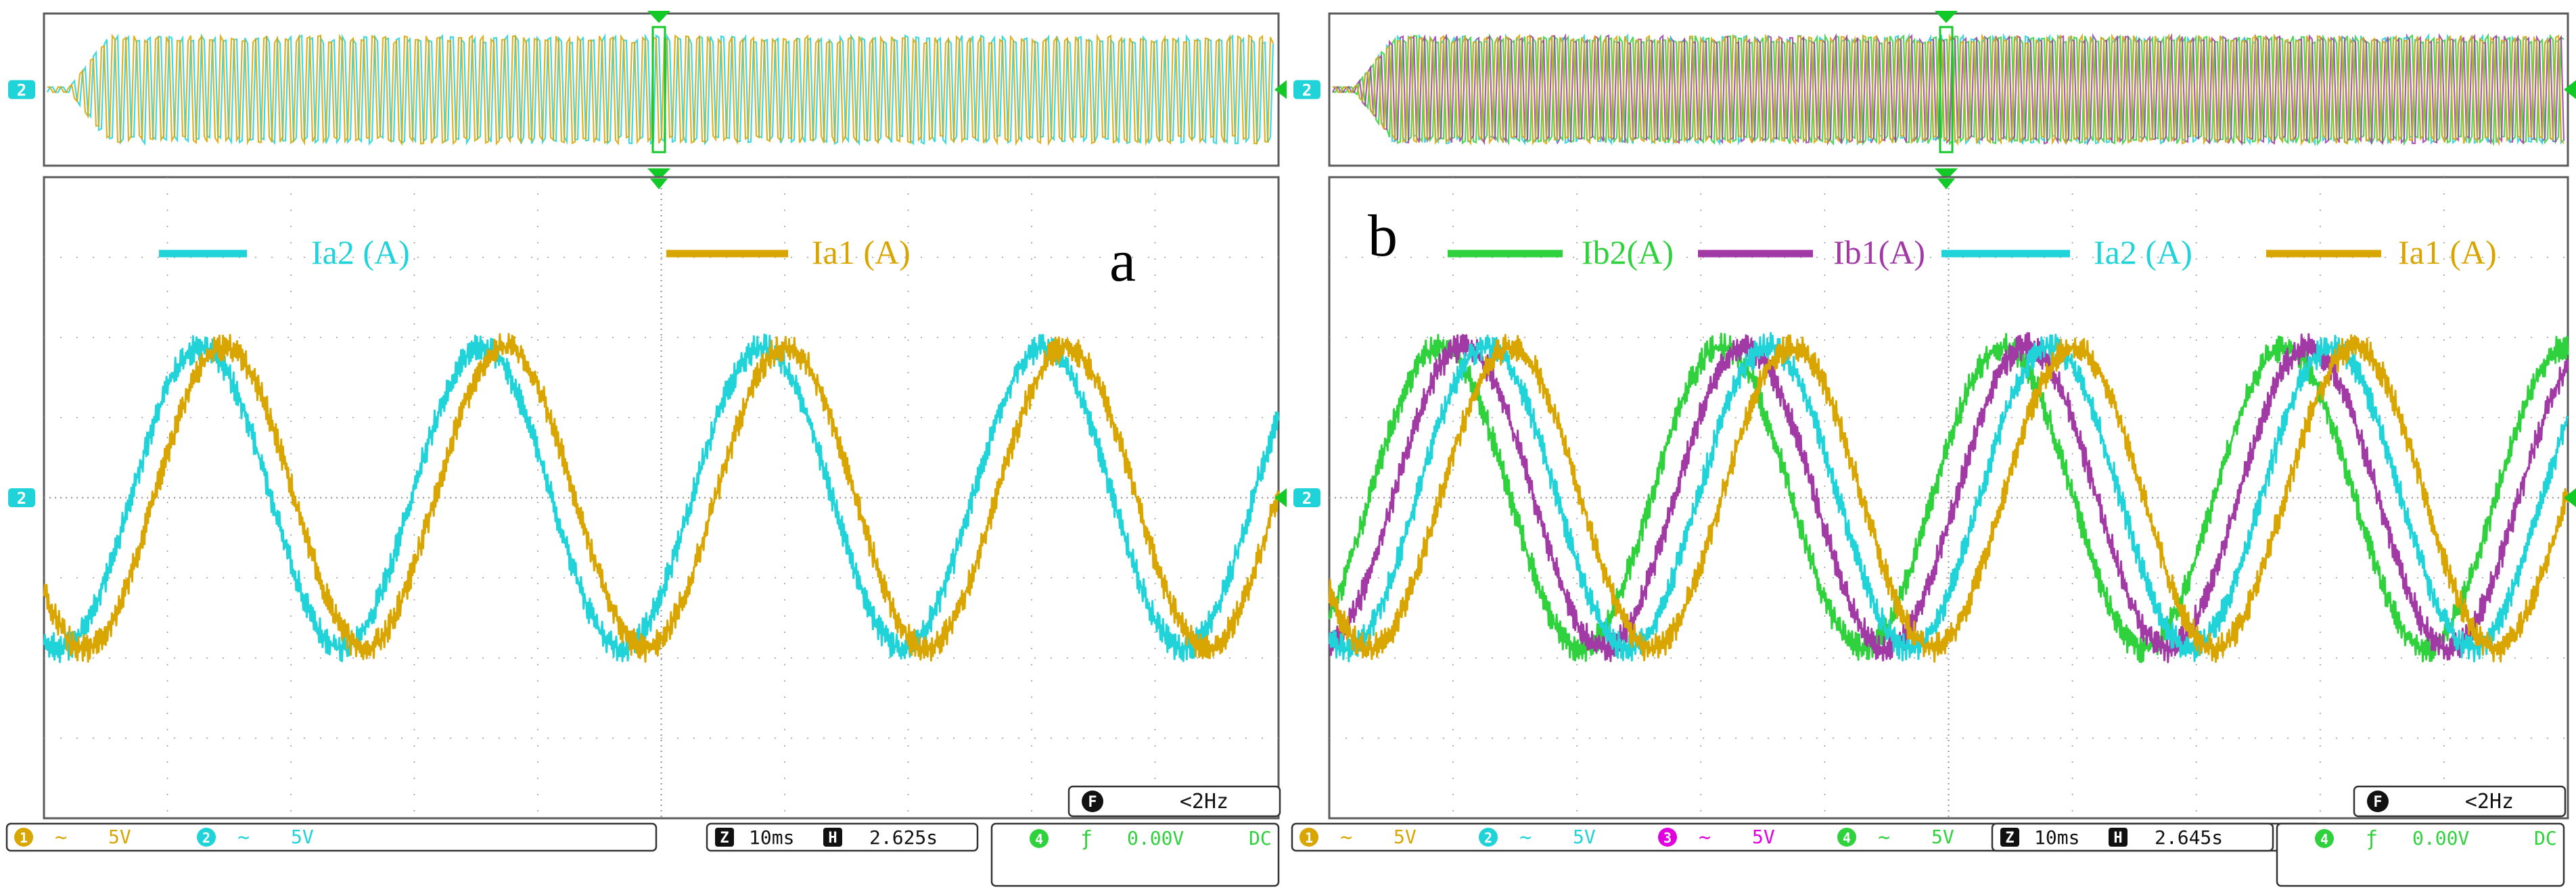 This screenshot has width=2576, height=894. What do you see at coordinates (1879, 252) in the screenshot?
I see `legend-label-1: Ib1(A)` at bounding box center [1879, 252].